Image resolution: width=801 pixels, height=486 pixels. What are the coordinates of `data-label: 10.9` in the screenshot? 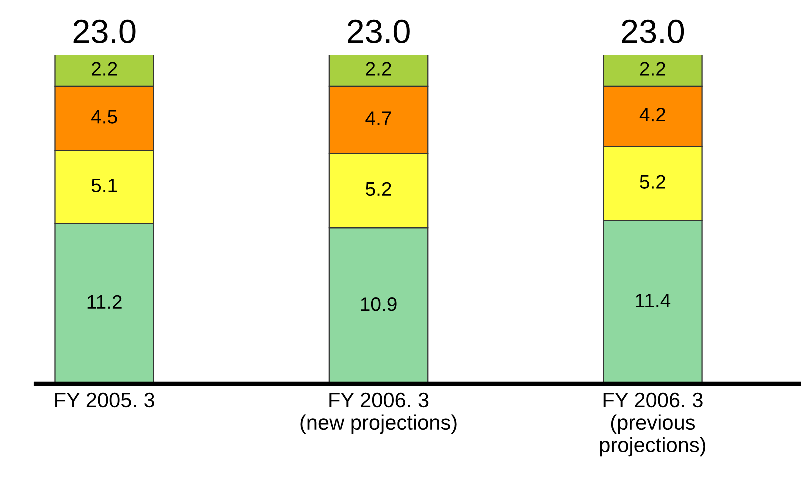 It's located at (379, 304).